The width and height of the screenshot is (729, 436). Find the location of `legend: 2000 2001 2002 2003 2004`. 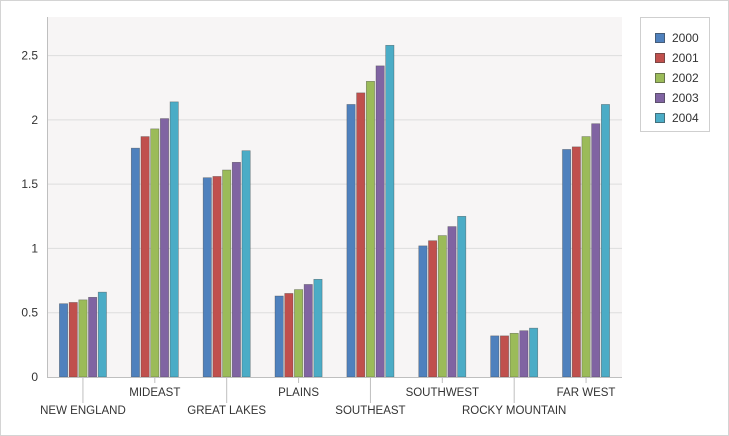

legend: 2000 2001 2002 2003 2004 is located at coordinates (675, 74).